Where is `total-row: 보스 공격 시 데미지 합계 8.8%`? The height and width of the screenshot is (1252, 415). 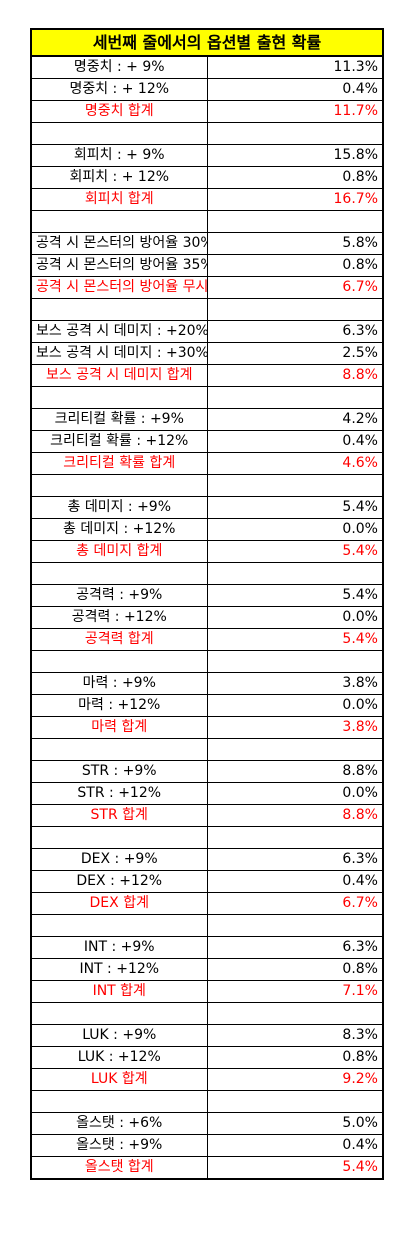 total-row: 보스 공격 시 데미지 합계 8.8% is located at coordinates (207, 375).